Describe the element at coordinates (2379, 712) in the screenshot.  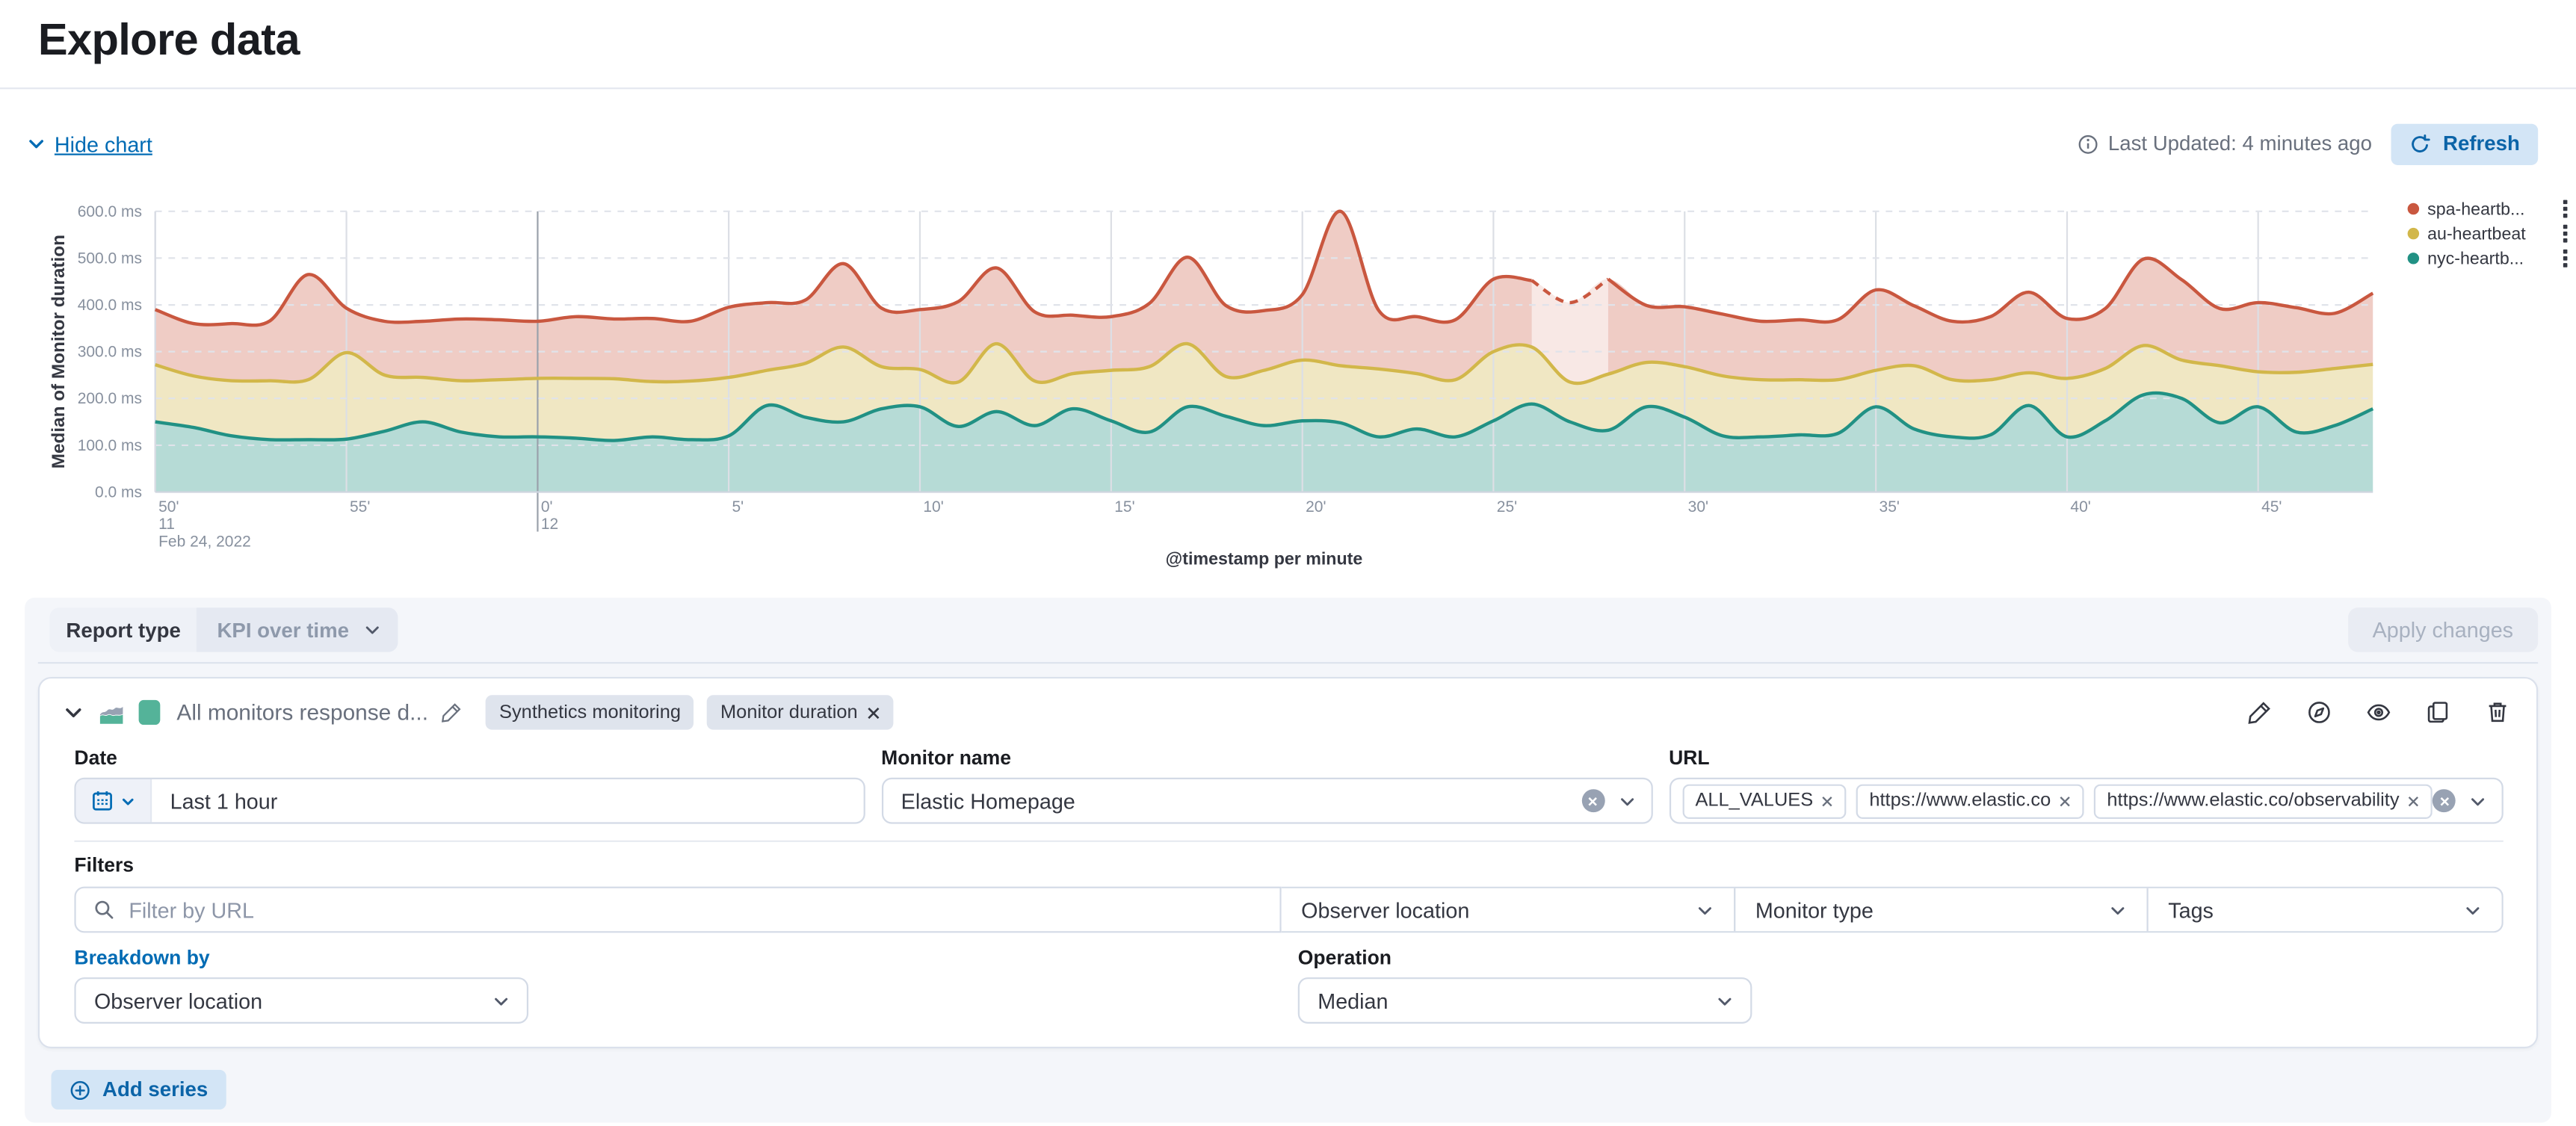
I see `hide-series-button` at that location.